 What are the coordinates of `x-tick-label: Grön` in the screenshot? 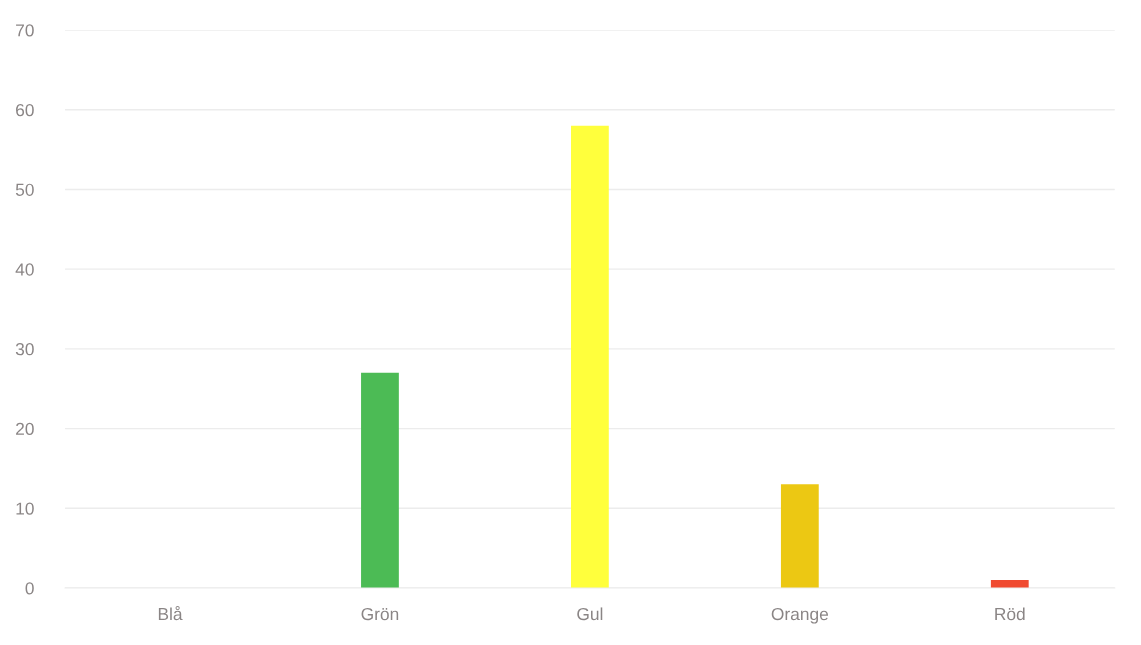 It's located at (380, 614).